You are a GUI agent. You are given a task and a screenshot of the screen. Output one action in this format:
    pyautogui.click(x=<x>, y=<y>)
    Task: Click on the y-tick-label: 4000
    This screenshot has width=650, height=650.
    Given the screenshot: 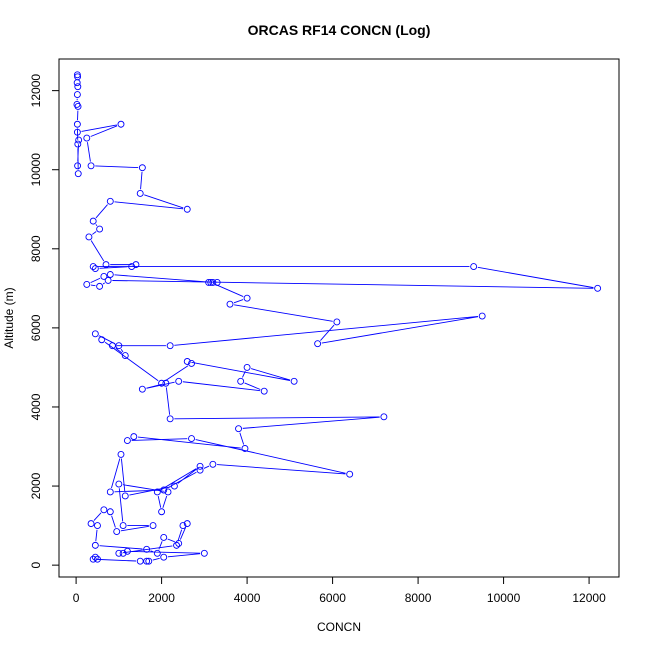 What is the action you would take?
    pyautogui.click(x=36, y=406)
    